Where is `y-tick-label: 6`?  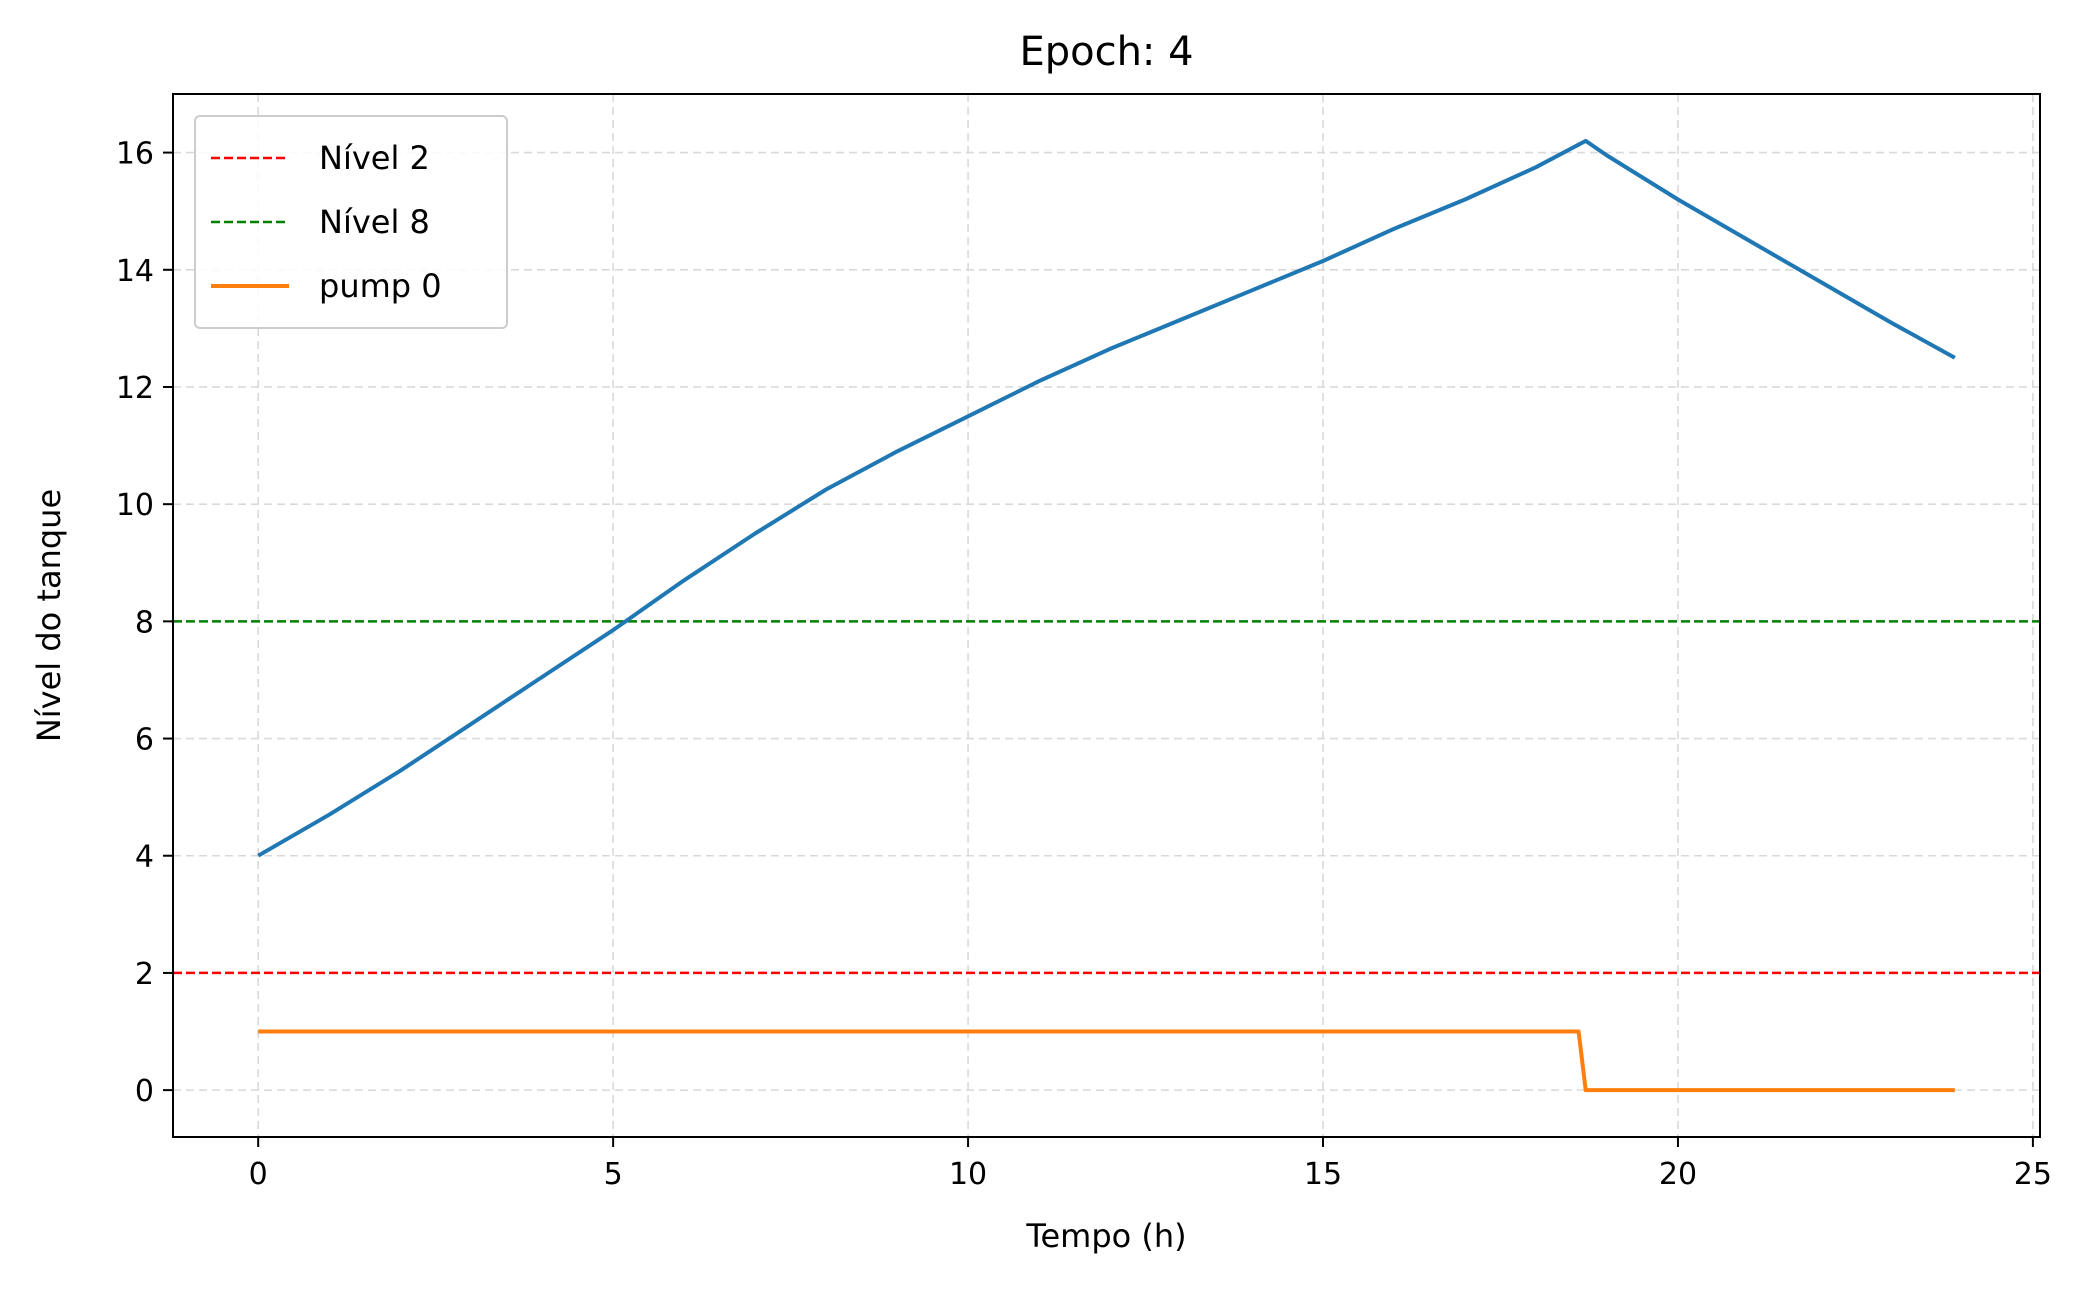
y-tick-label: 6 is located at coordinates (144, 740).